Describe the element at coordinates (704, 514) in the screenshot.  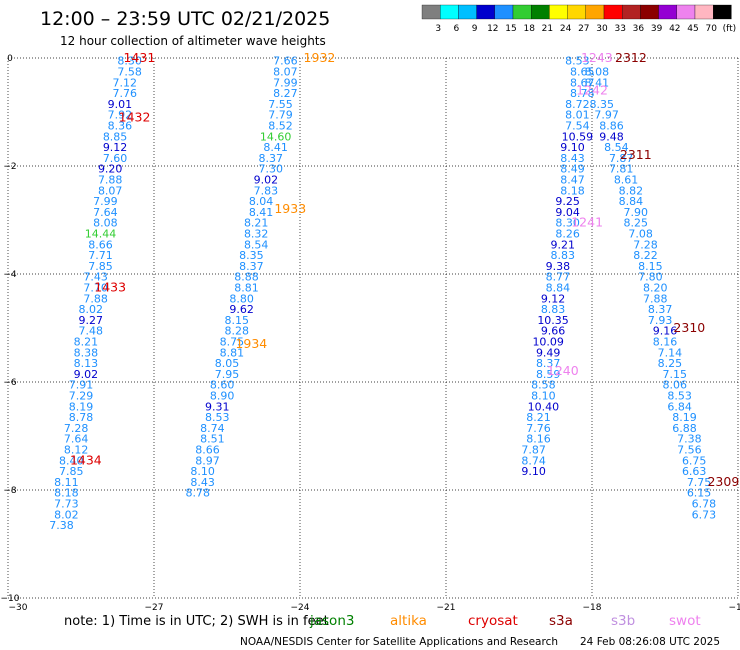
I see `swh-value-label: 6.73` at that location.